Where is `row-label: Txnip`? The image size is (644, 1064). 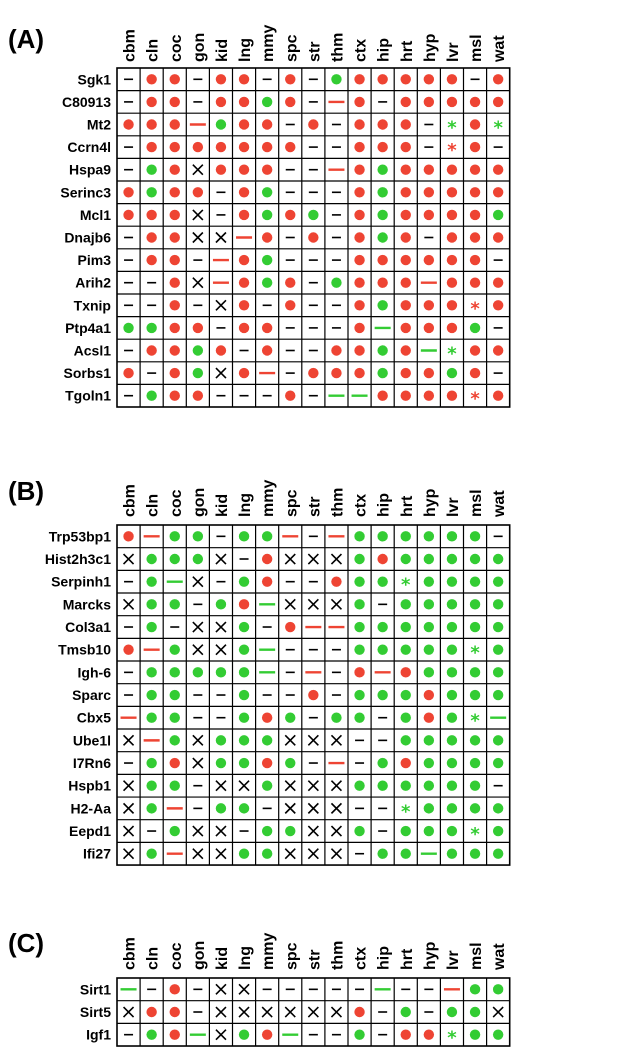 row-label: Txnip is located at coordinates (92, 305).